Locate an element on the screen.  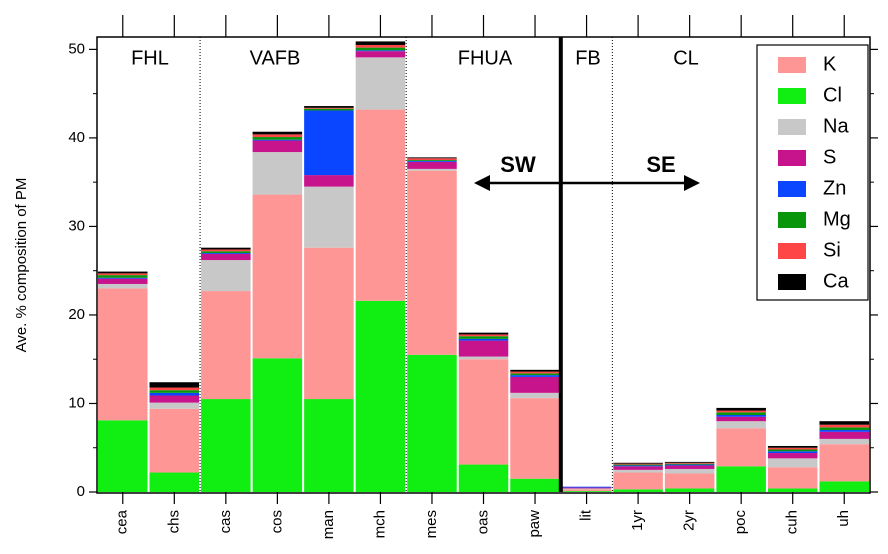
legend-label: Na is located at coordinates (836, 126).